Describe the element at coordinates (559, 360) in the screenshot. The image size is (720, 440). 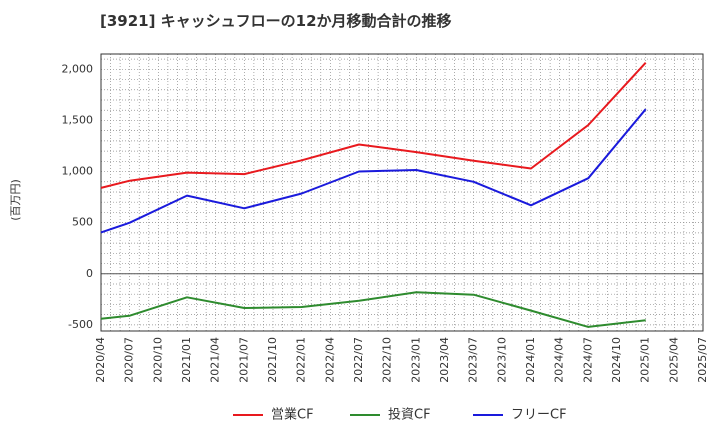
I see `x-tick-label: 2024/04` at that location.